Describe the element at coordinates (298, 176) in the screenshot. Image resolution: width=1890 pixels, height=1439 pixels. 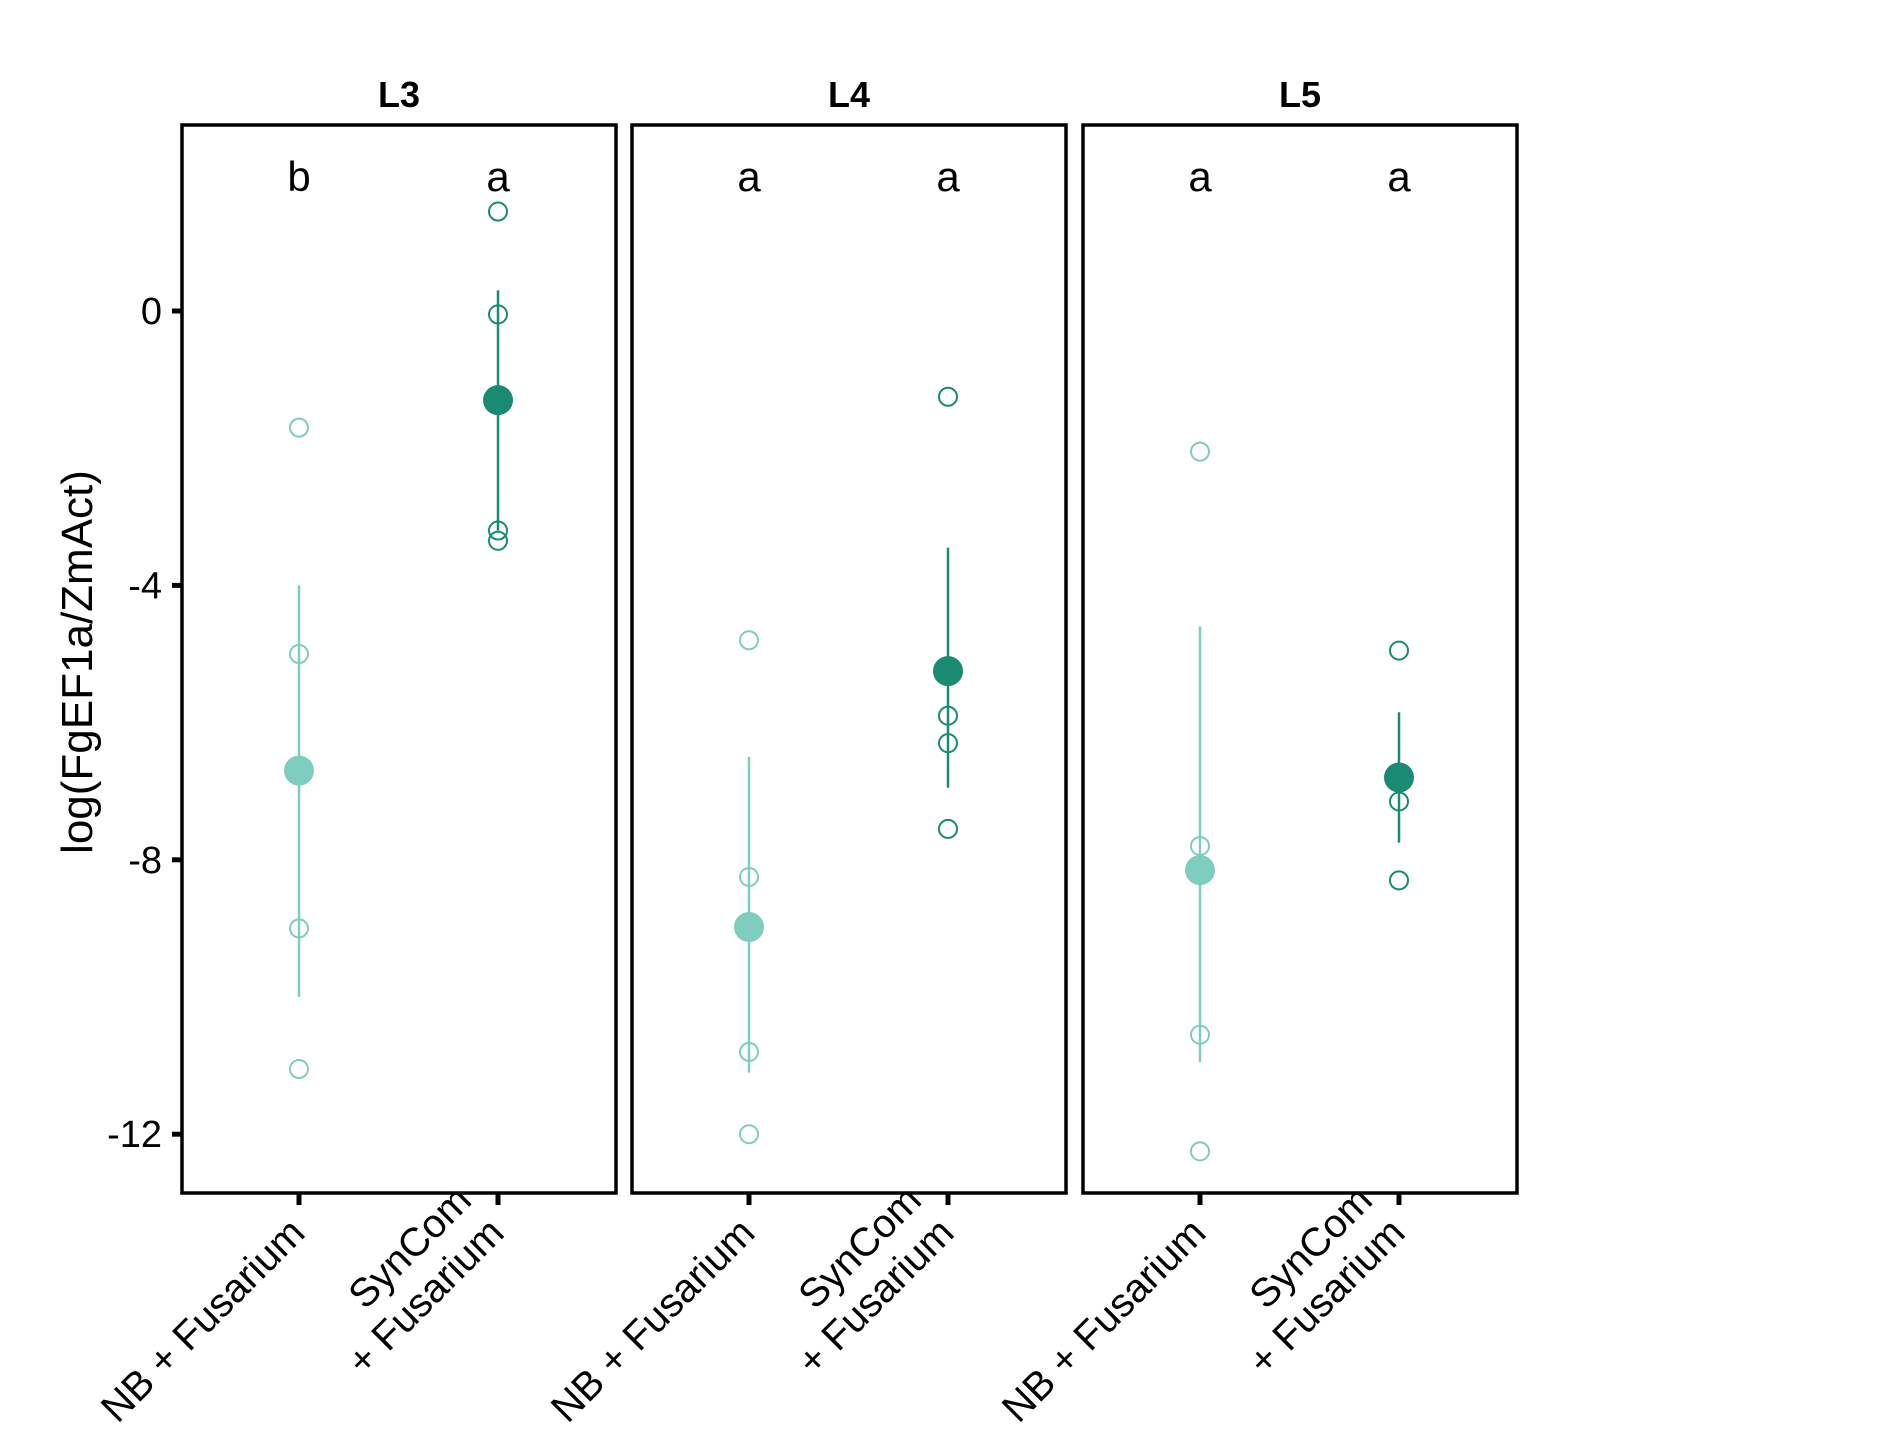
I see `significance-letter: b` at that location.